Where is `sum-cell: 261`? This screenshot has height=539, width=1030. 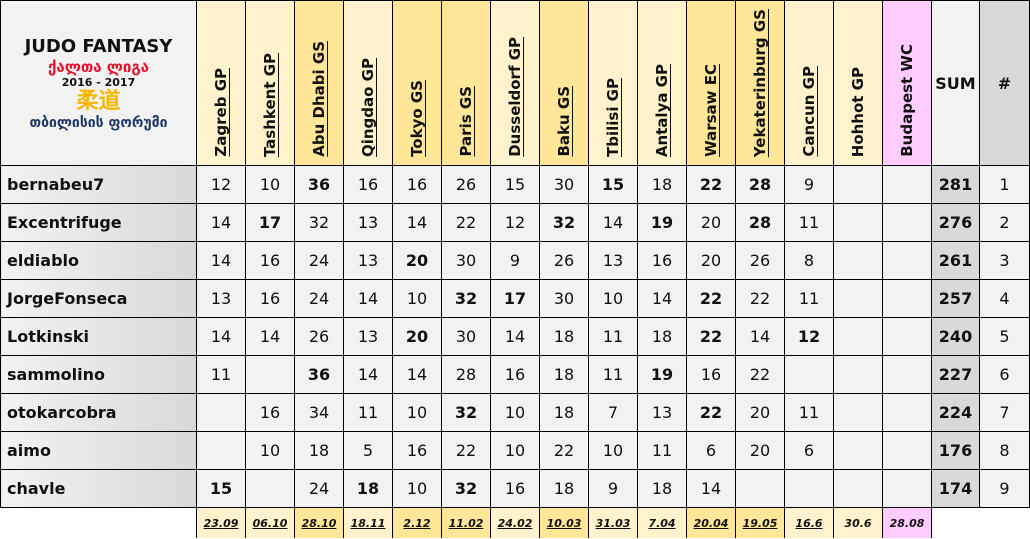
sum-cell: 261 is located at coordinates (955, 260).